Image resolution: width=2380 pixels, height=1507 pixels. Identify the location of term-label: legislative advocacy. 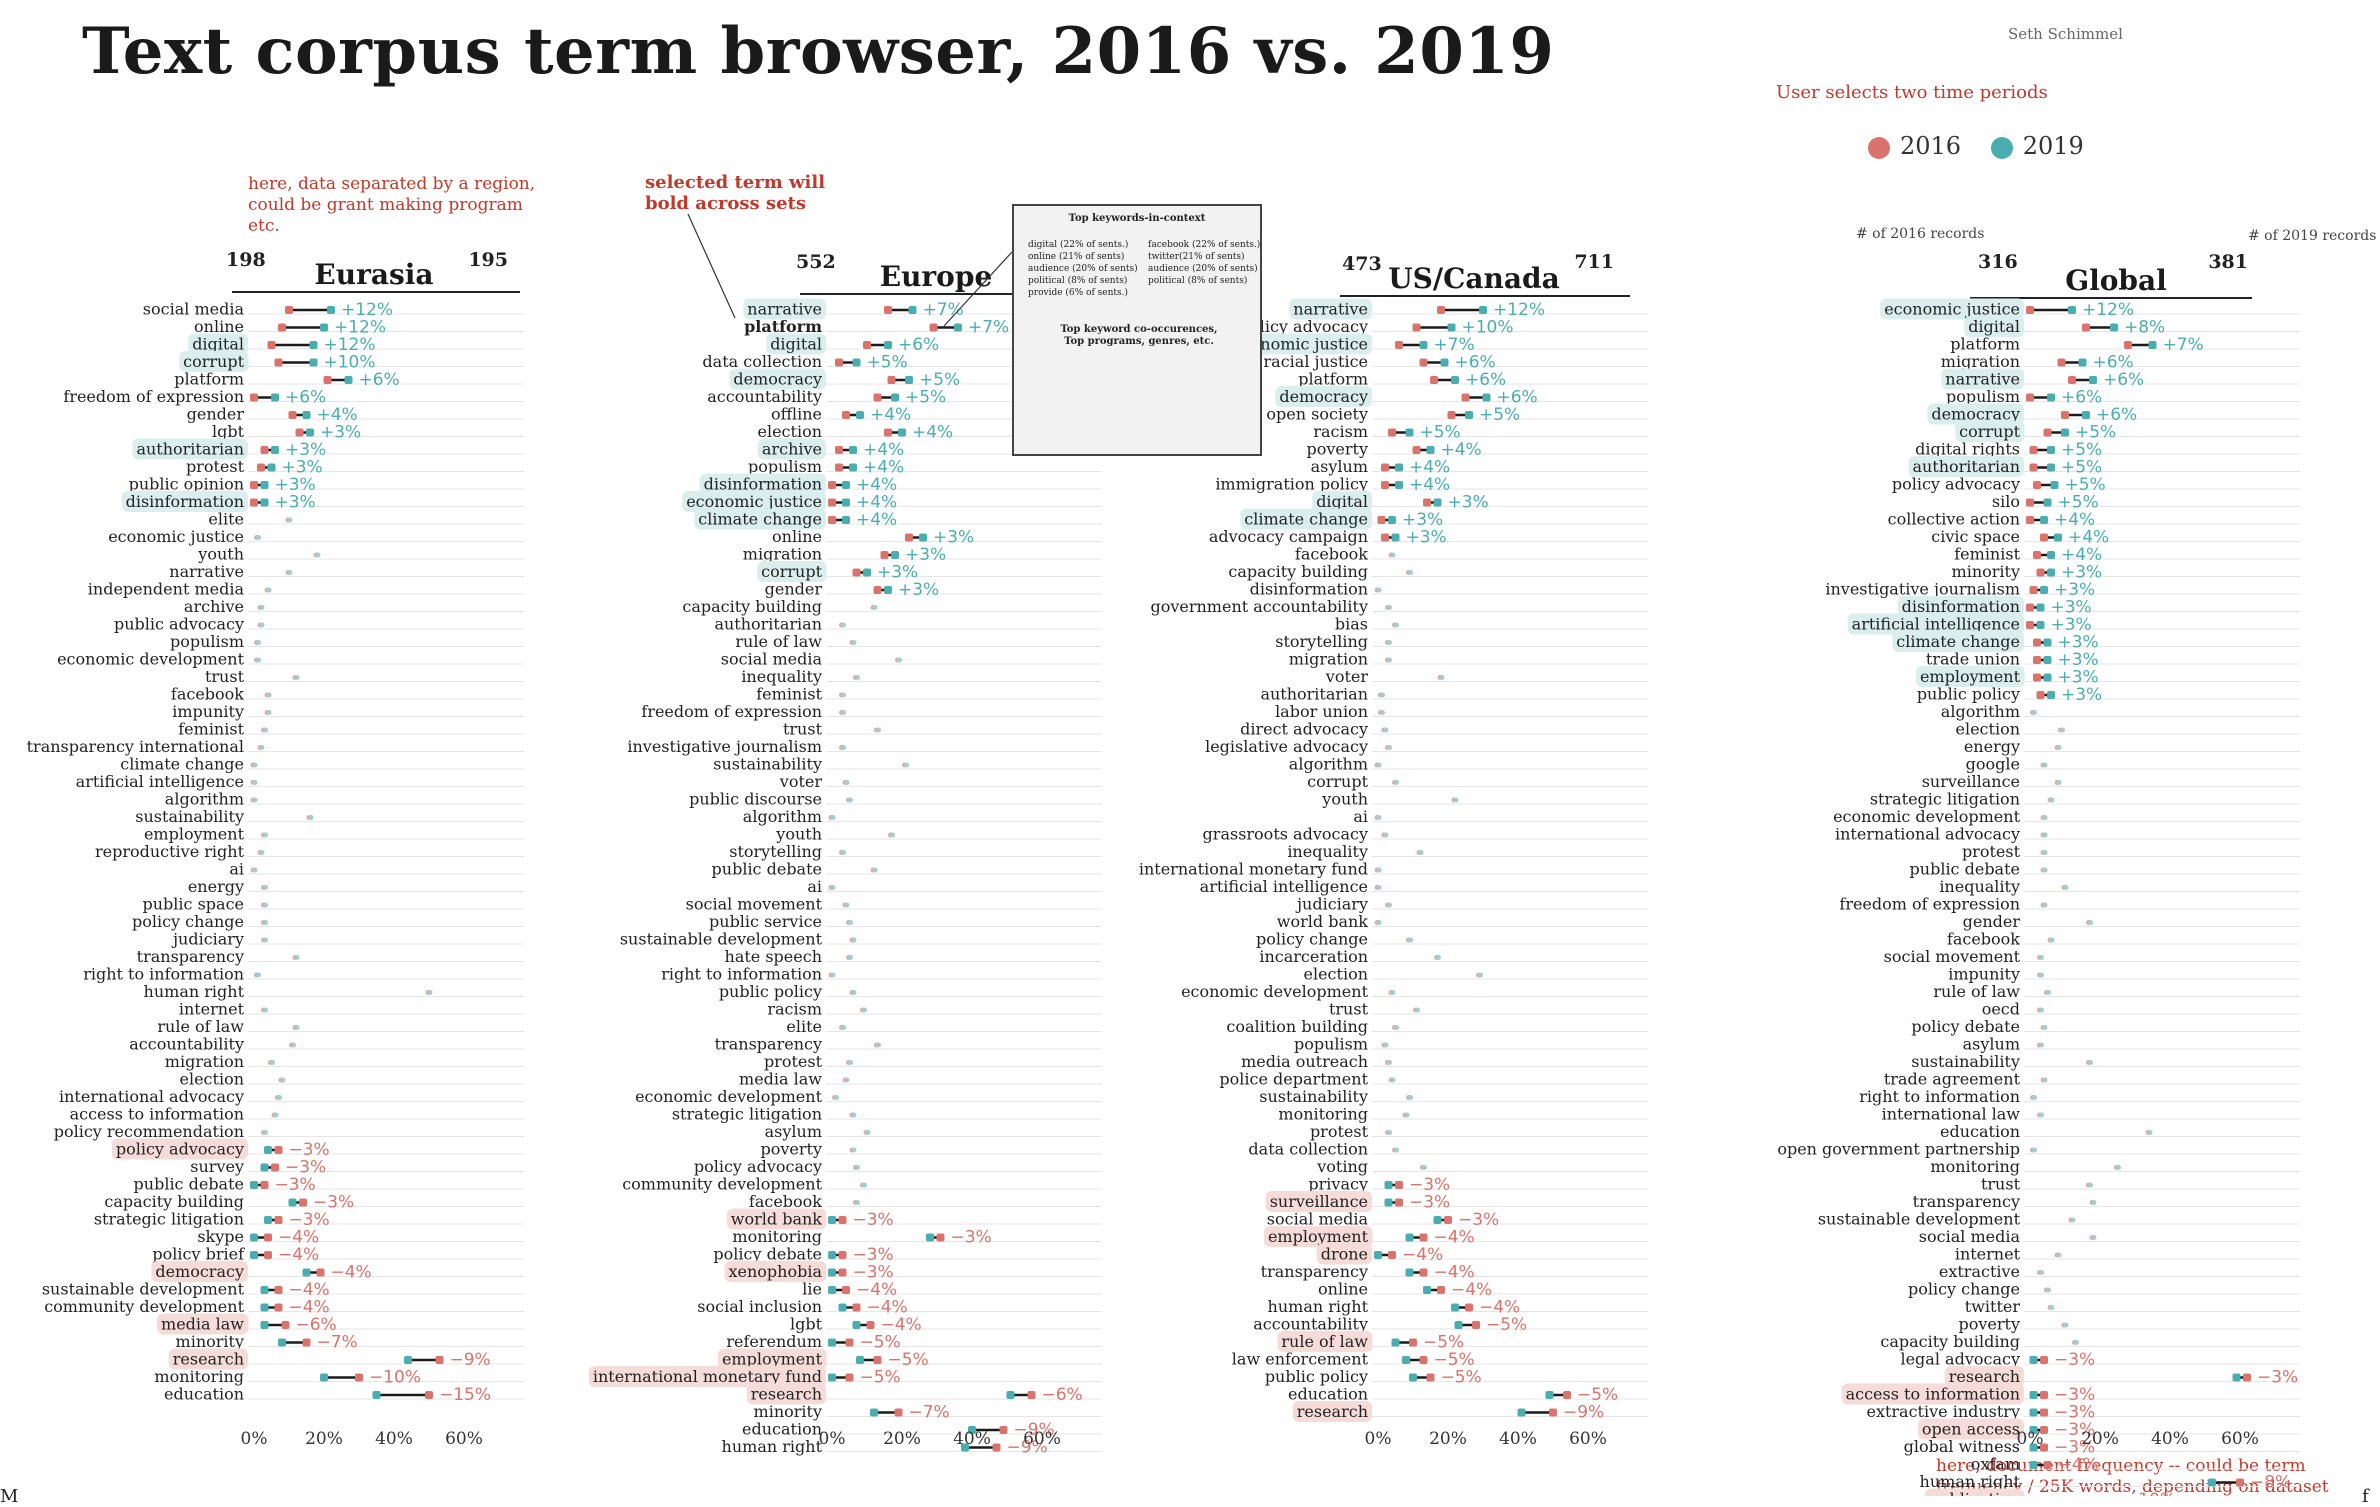
(1286, 746).